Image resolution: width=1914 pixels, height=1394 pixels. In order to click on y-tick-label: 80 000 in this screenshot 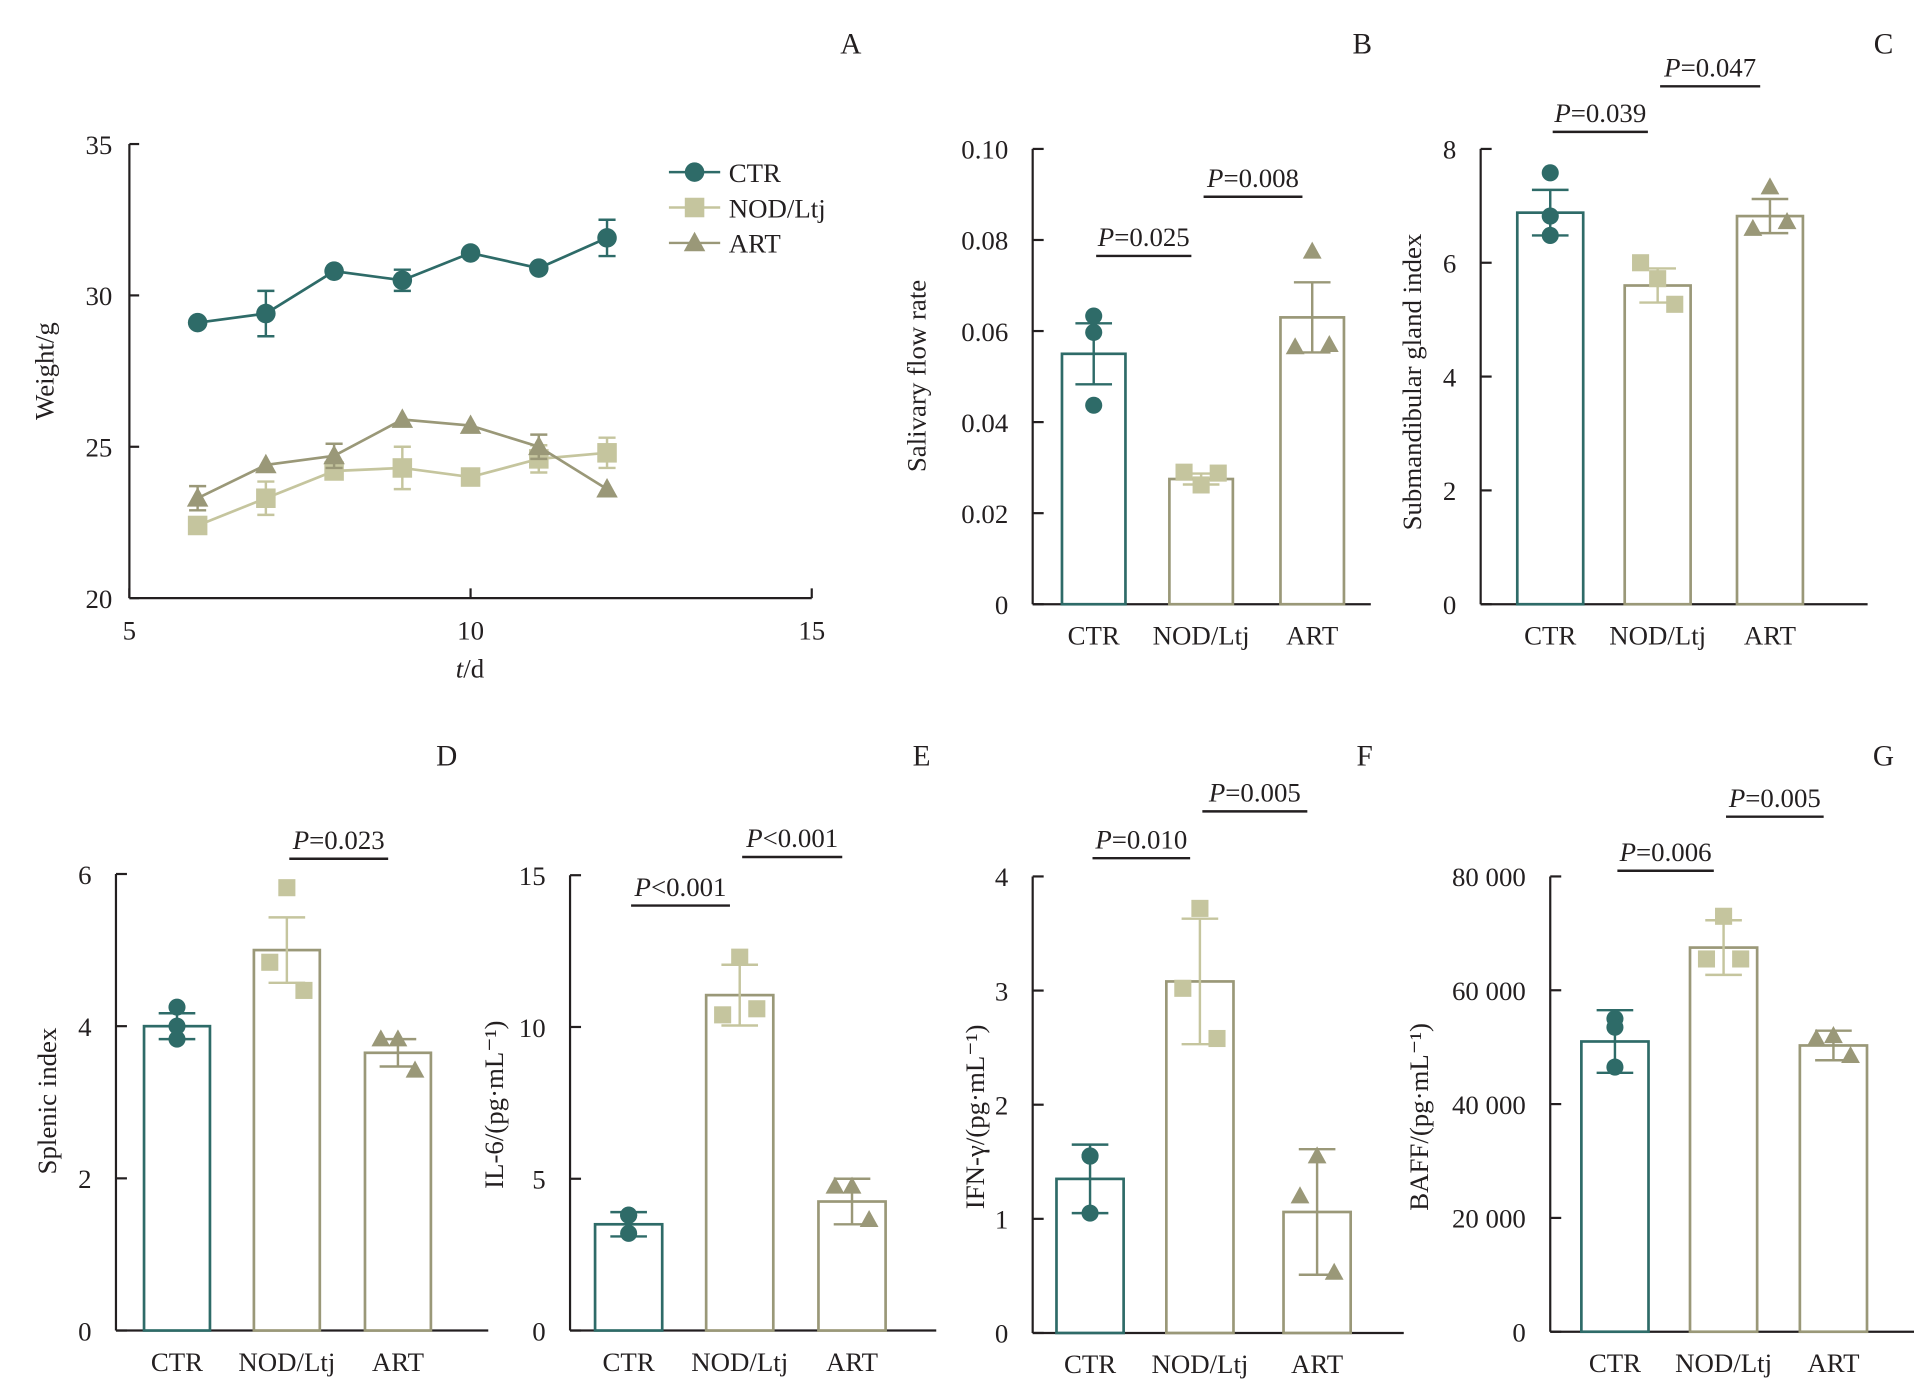, I will do `click(1489, 877)`.